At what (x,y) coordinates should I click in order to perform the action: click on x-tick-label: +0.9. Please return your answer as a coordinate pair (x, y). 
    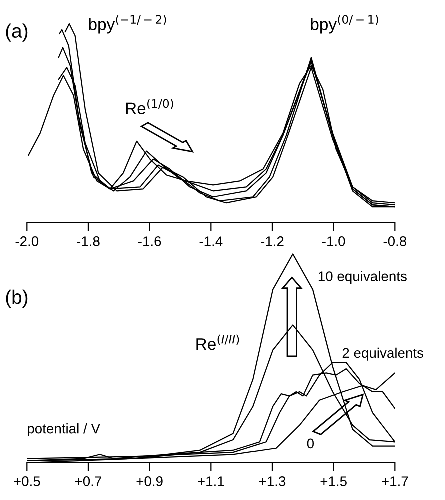
    Looking at the image, I should click on (149, 481).